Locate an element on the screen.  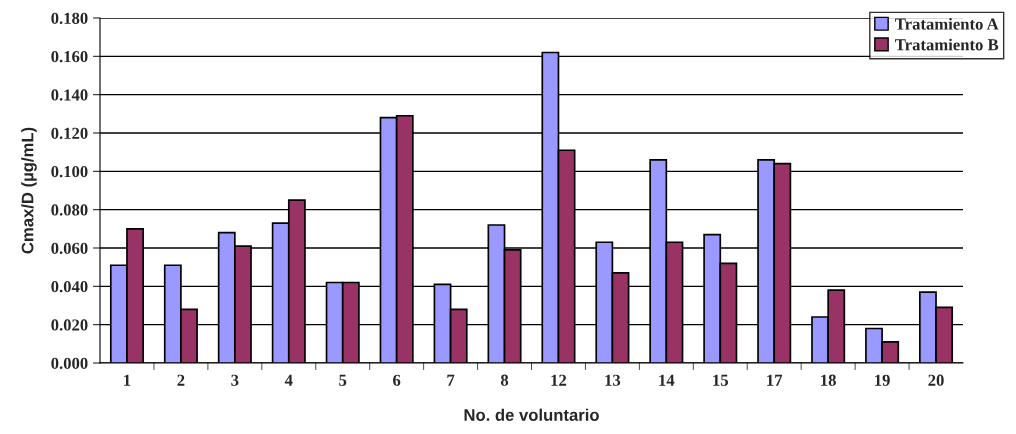
y-axis-title: Cmax/D (µg/mL) is located at coordinates (29, 190).